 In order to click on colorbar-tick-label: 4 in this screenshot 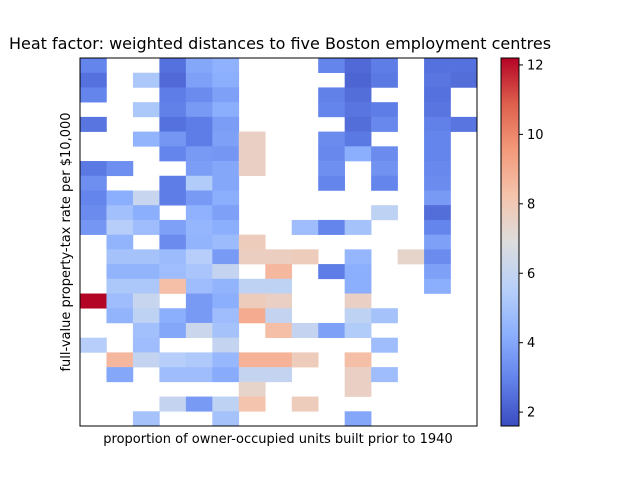, I will do `click(531, 343)`.